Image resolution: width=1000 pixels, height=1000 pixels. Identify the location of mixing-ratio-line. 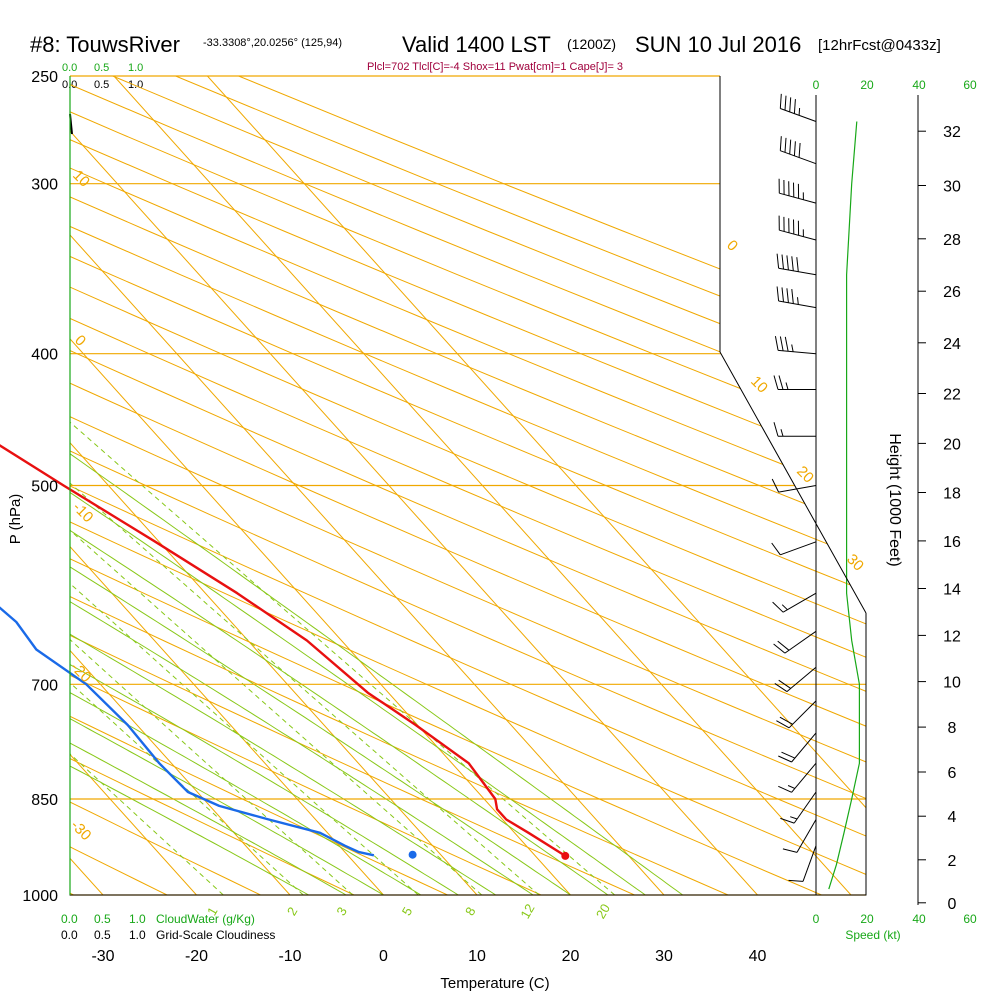
(187, 624).